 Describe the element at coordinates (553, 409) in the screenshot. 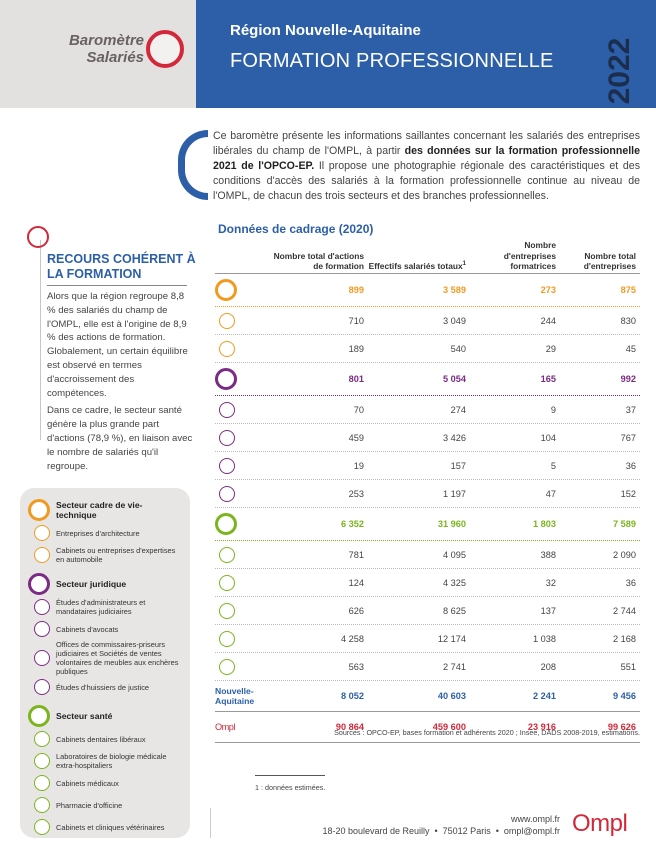

I see `value: 9` at that location.